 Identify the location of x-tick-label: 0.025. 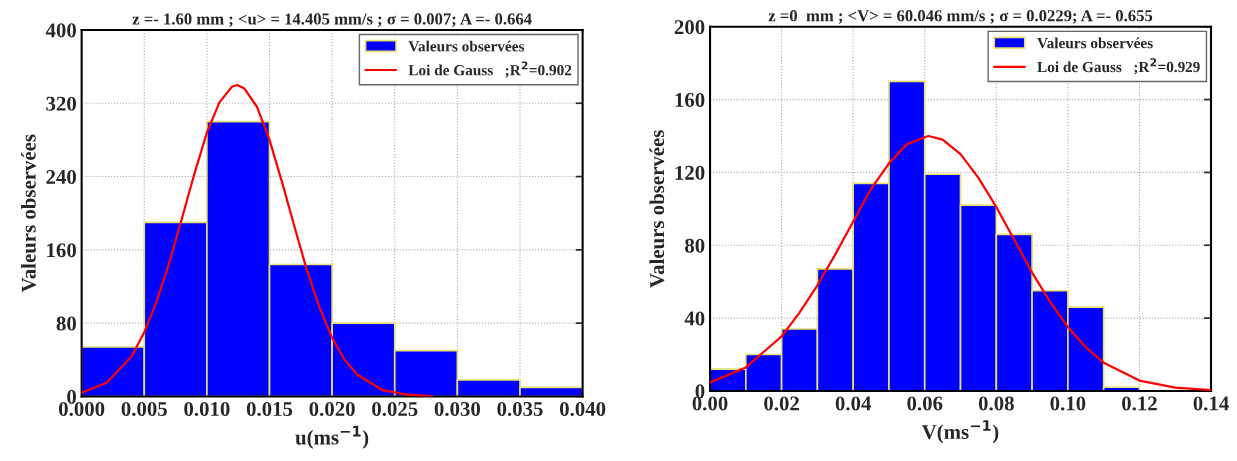
(395, 409).